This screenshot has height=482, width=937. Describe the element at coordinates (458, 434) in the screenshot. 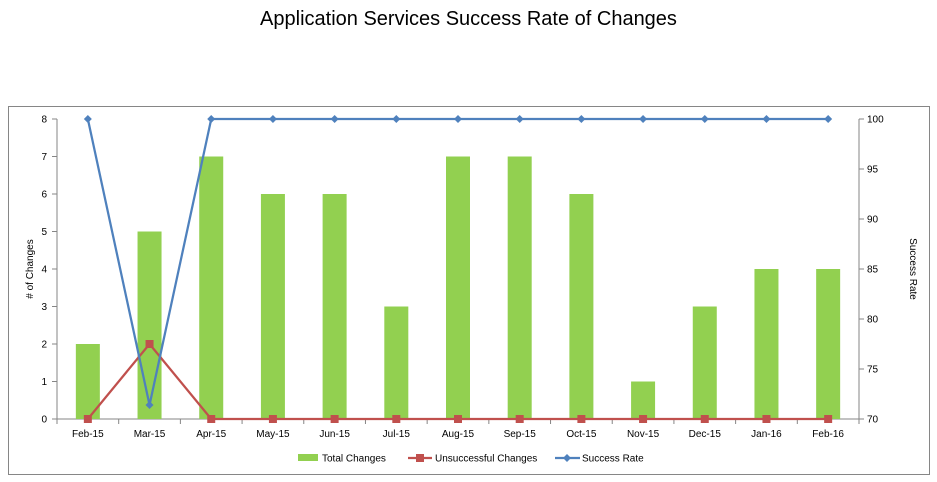

I see `x-tick-label: Aug-15` at that location.